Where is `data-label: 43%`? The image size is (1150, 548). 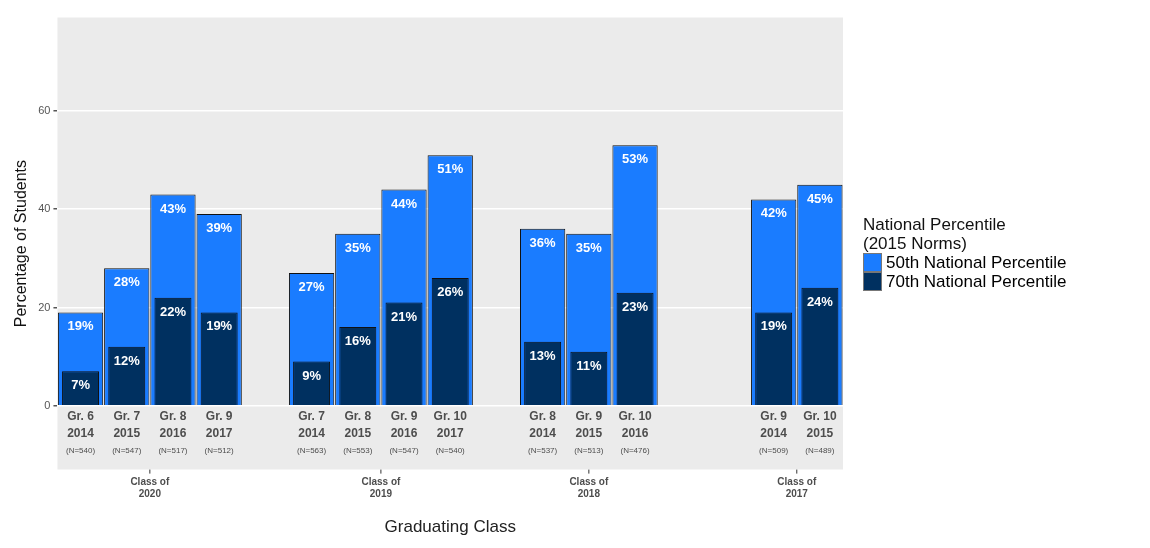
data-label: 43% is located at coordinates (173, 208).